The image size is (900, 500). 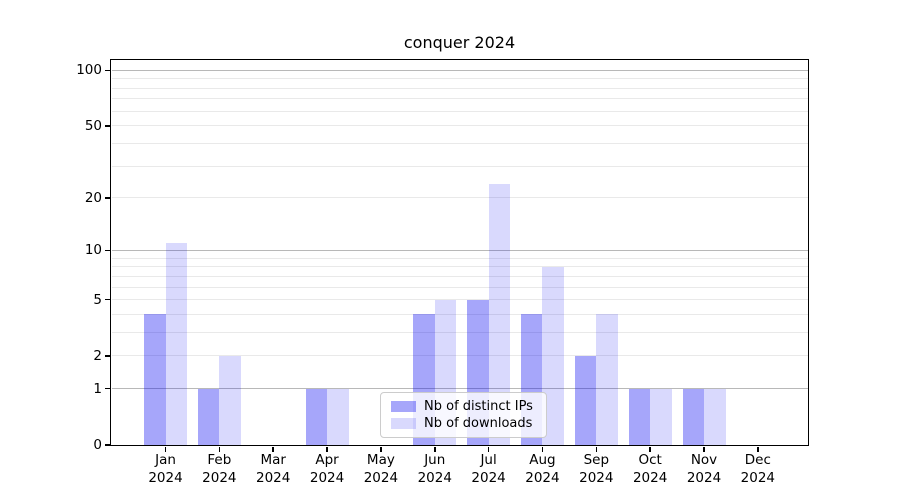 I want to click on y-tick-label: 5, so click(x=97, y=299).